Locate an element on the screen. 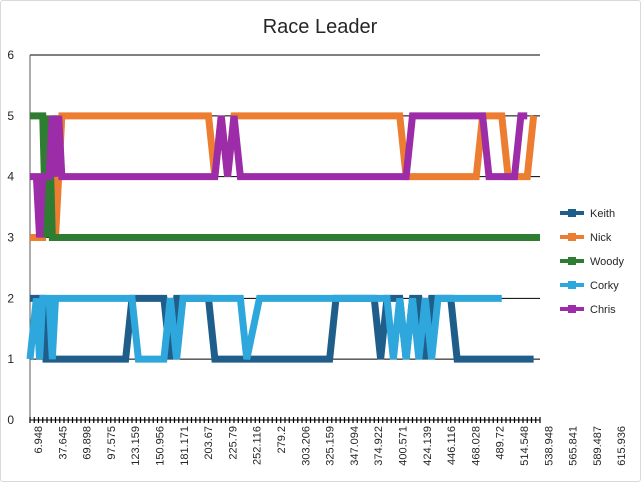 The height and width of the screenshot is (482, 641). x-tick-label: 225.79 is located at coordinates (233, 443).